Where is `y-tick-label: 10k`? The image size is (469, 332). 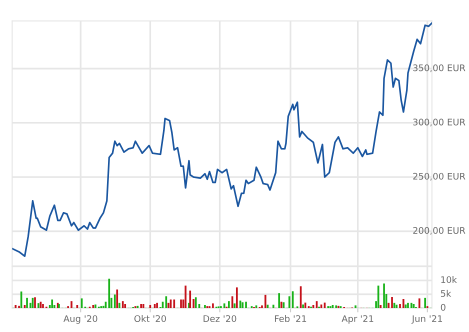 y-tick-label: 10k is located at coordinates (449, 280).